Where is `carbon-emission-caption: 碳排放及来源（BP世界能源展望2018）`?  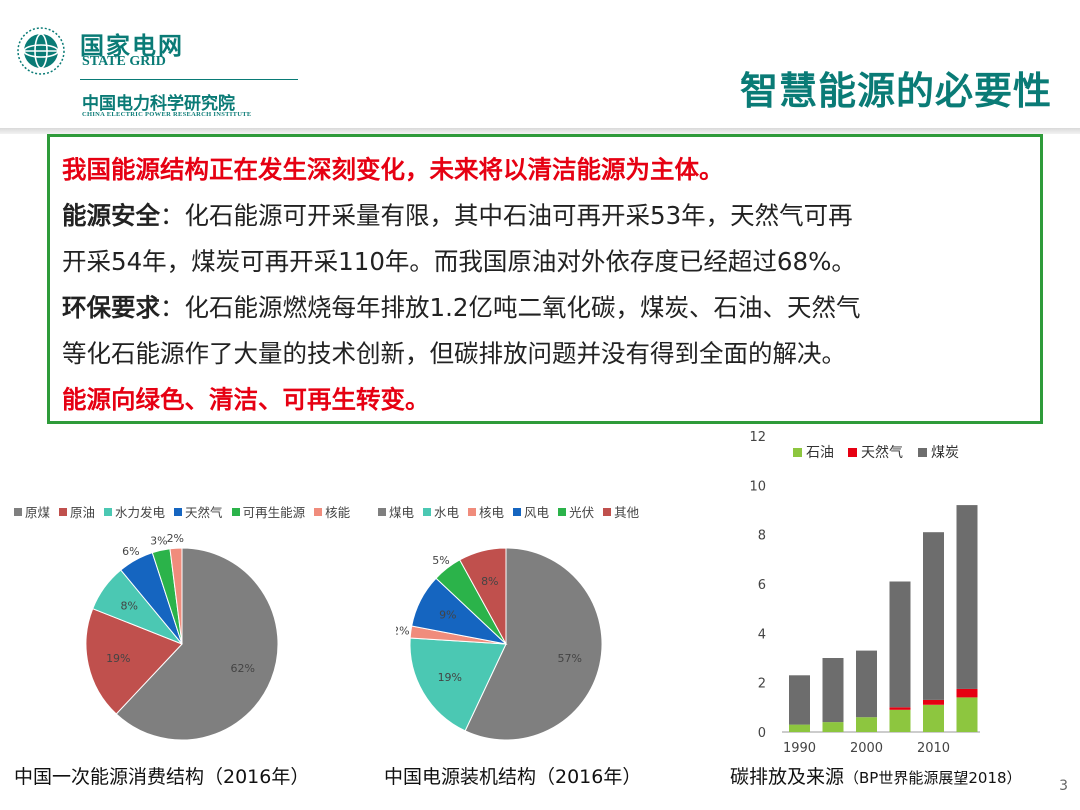
carbon-emission-caption: 碳排放及来源（BP世界能源展望2018） is located at coordinates (876, 775).